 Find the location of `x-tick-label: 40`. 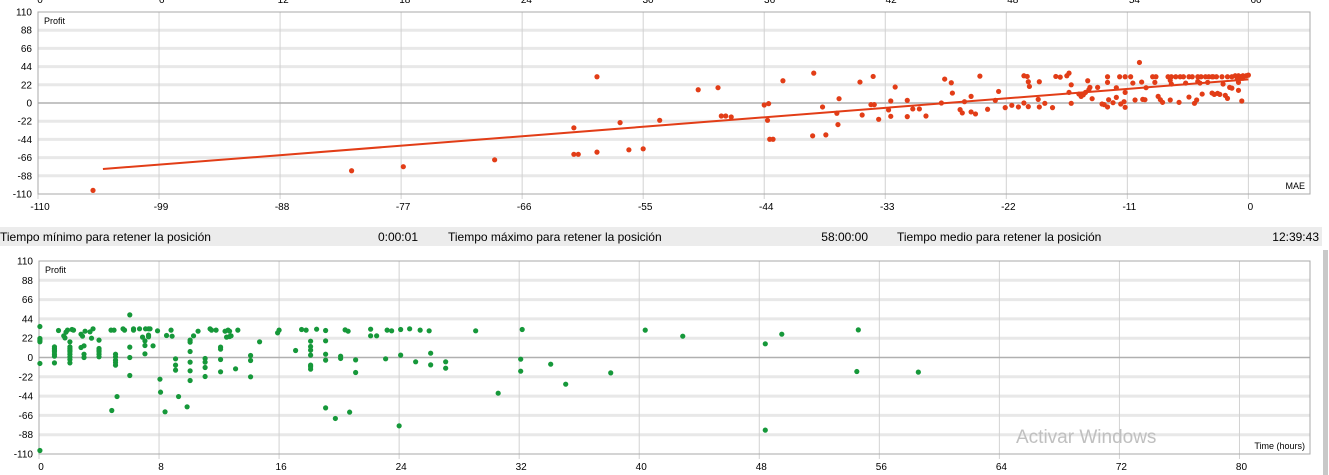

x-tick-label: 40 is located at coordinates (642, 467).